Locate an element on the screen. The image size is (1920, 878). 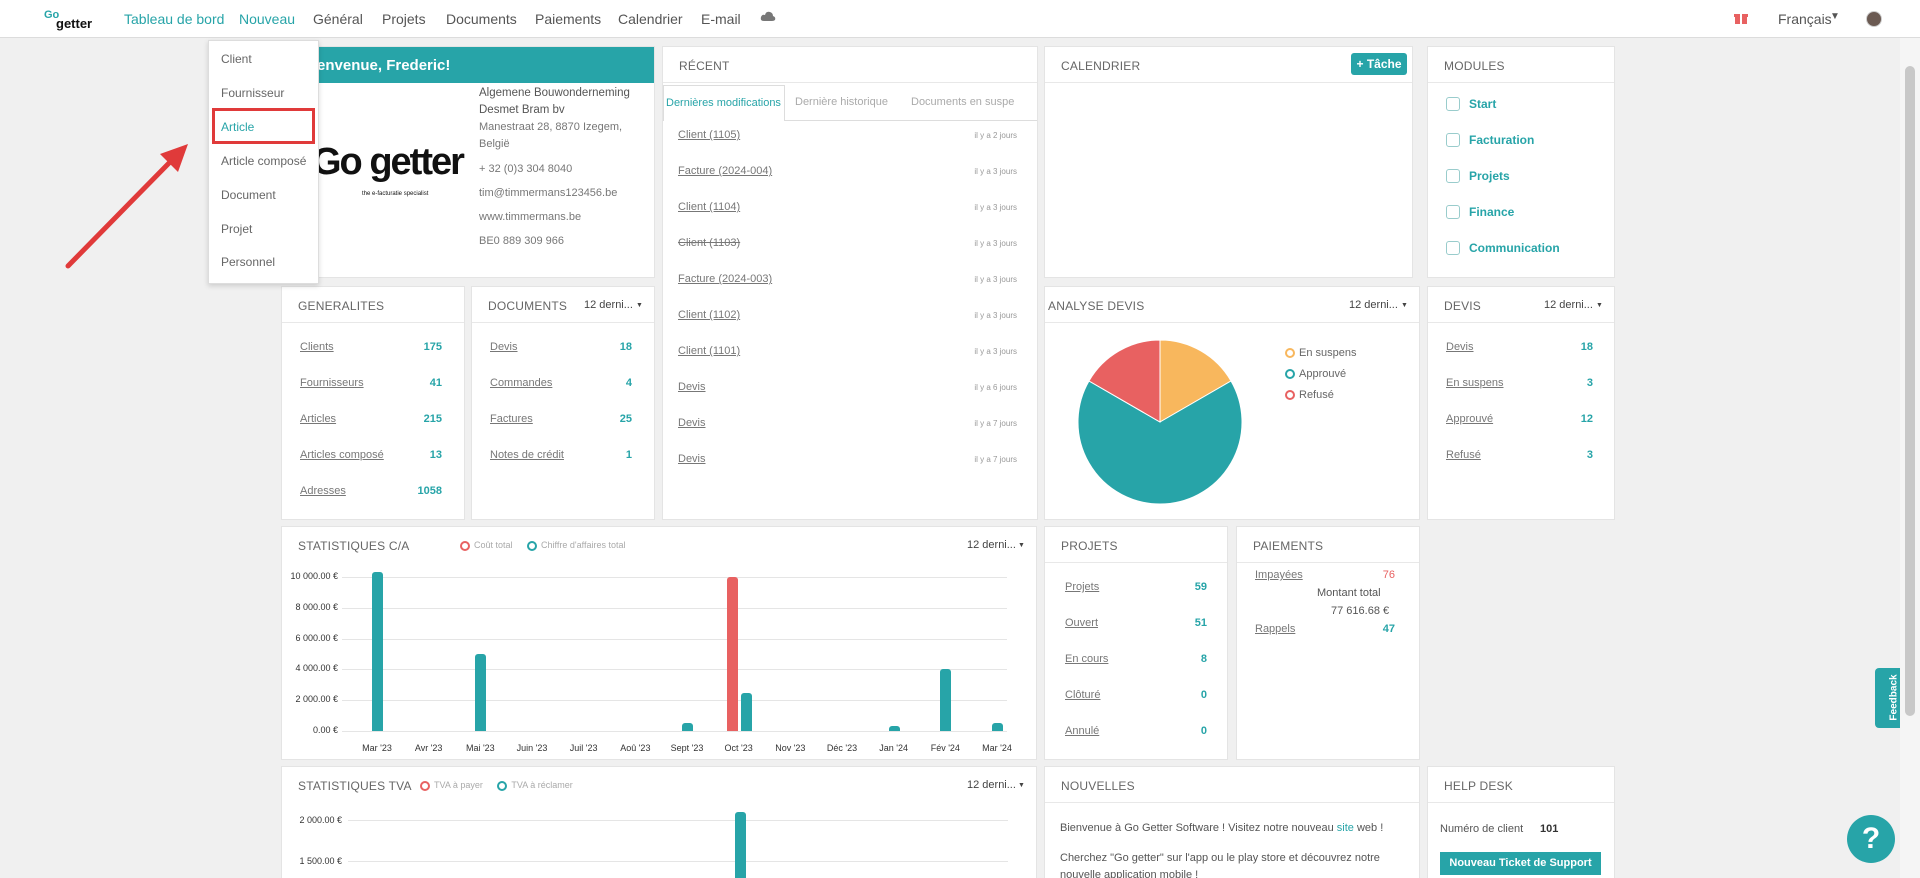
recent-item-link: Client (1101) is located at coordinates (709, 351).